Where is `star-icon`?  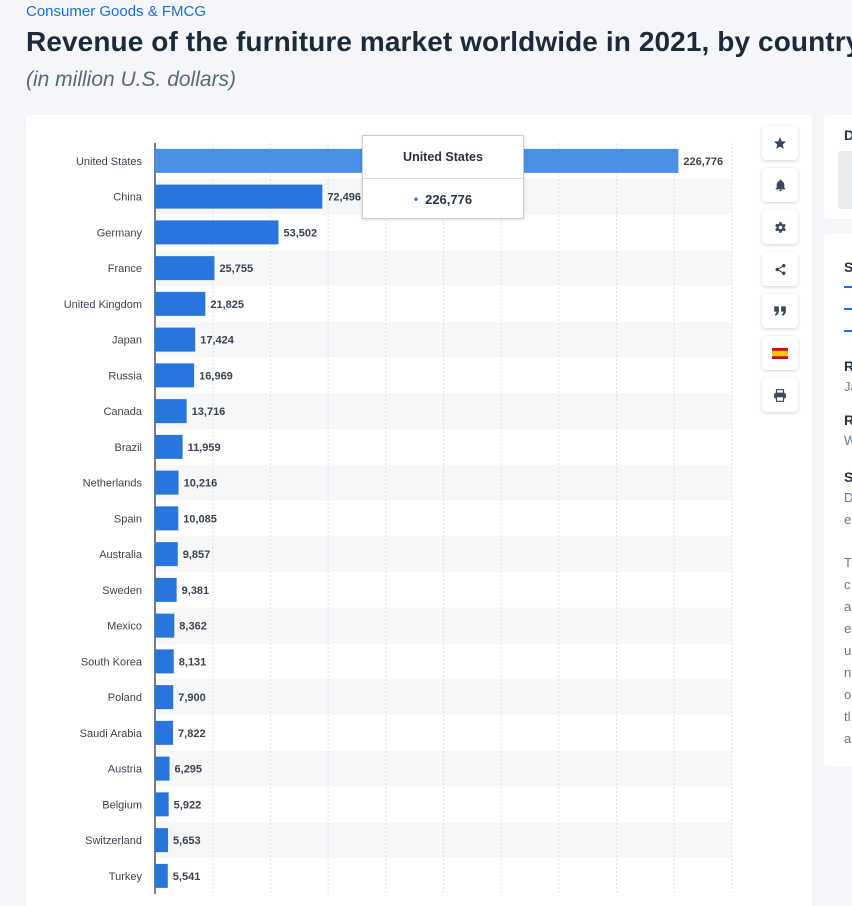 star-icon is located at coordinates (780, 143).